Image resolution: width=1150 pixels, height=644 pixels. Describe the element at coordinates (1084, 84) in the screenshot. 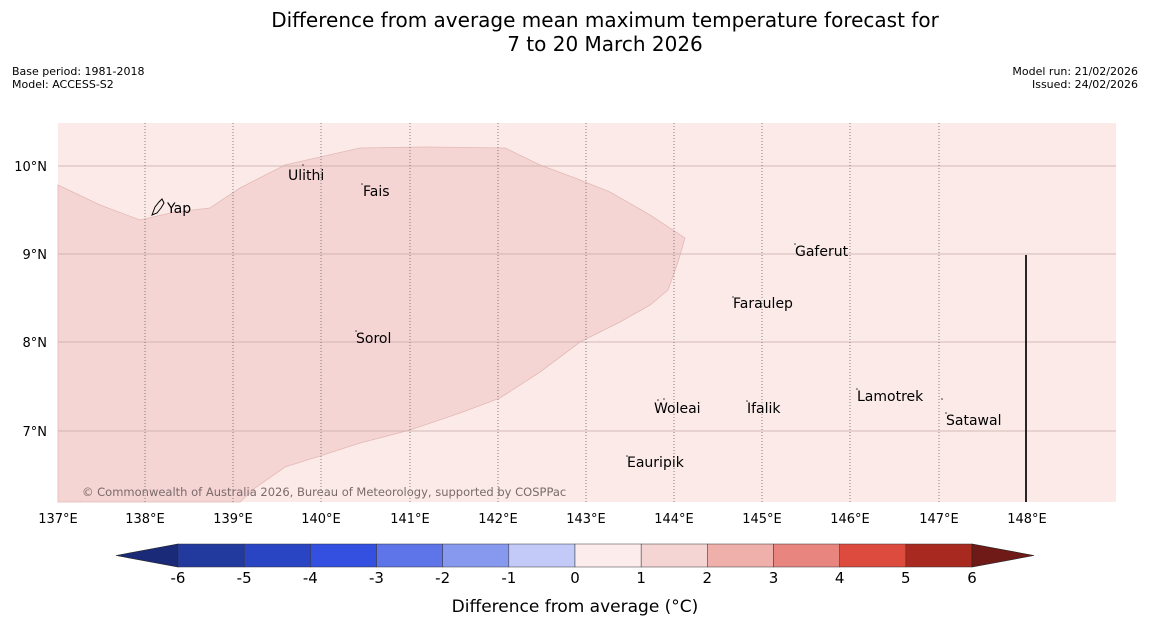

I see `issued-date: Issued: 24/02/2026` at that location.